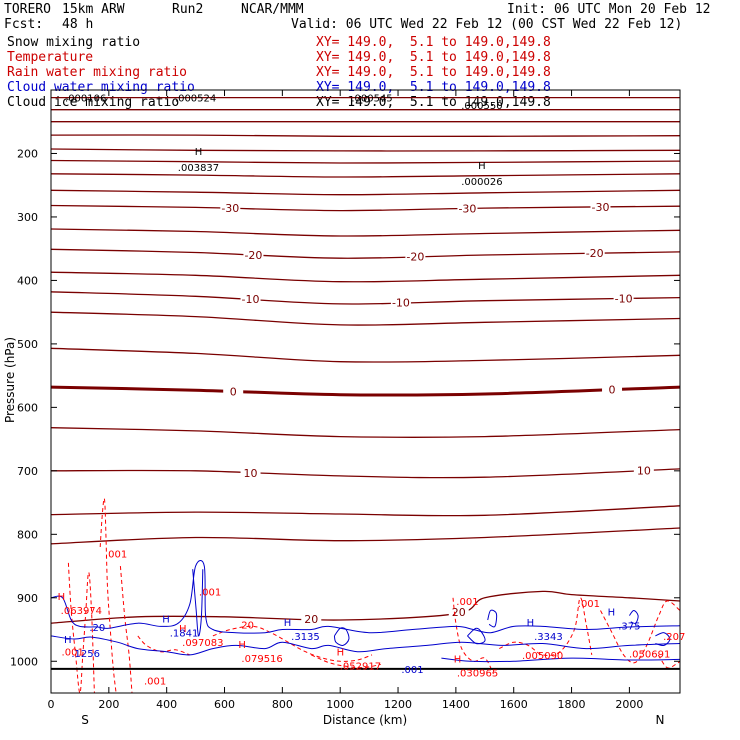 This screenshot has height=740, width=740. What do you see at coordinates (24, 24) in the screenshot?
I see `forecast-label: Fcst:` at bounding box center [24, 24].